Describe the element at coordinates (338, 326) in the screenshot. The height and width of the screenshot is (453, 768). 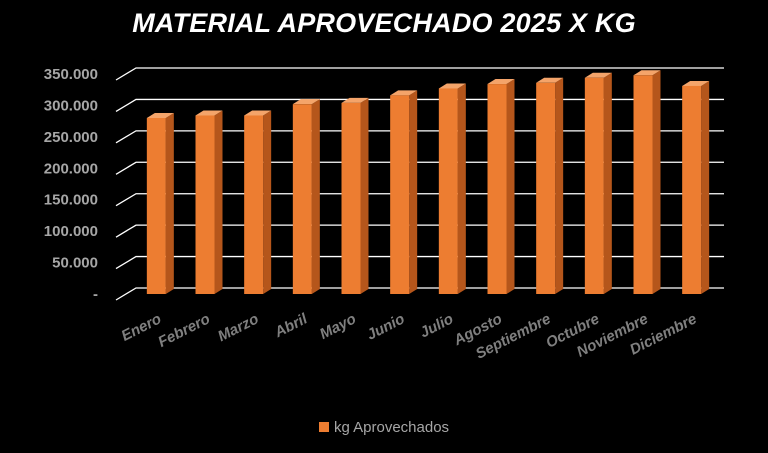
I see `x-tick-label: Mayo` at that location.